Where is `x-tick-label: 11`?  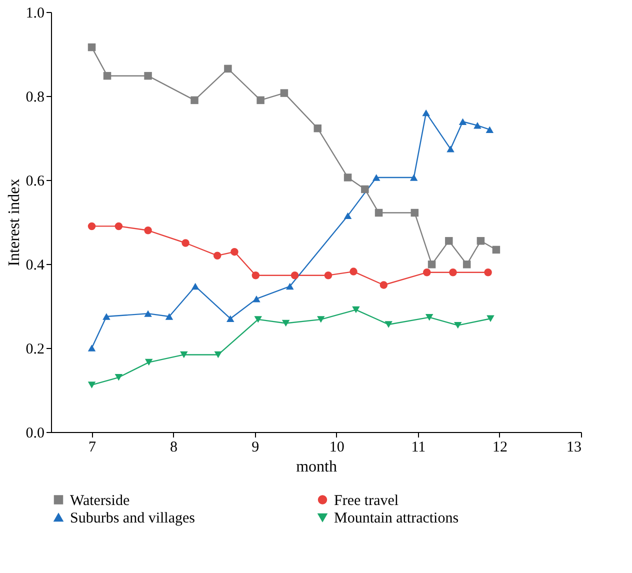
x-tick-label: 11 is located at coordinates (418, 448).